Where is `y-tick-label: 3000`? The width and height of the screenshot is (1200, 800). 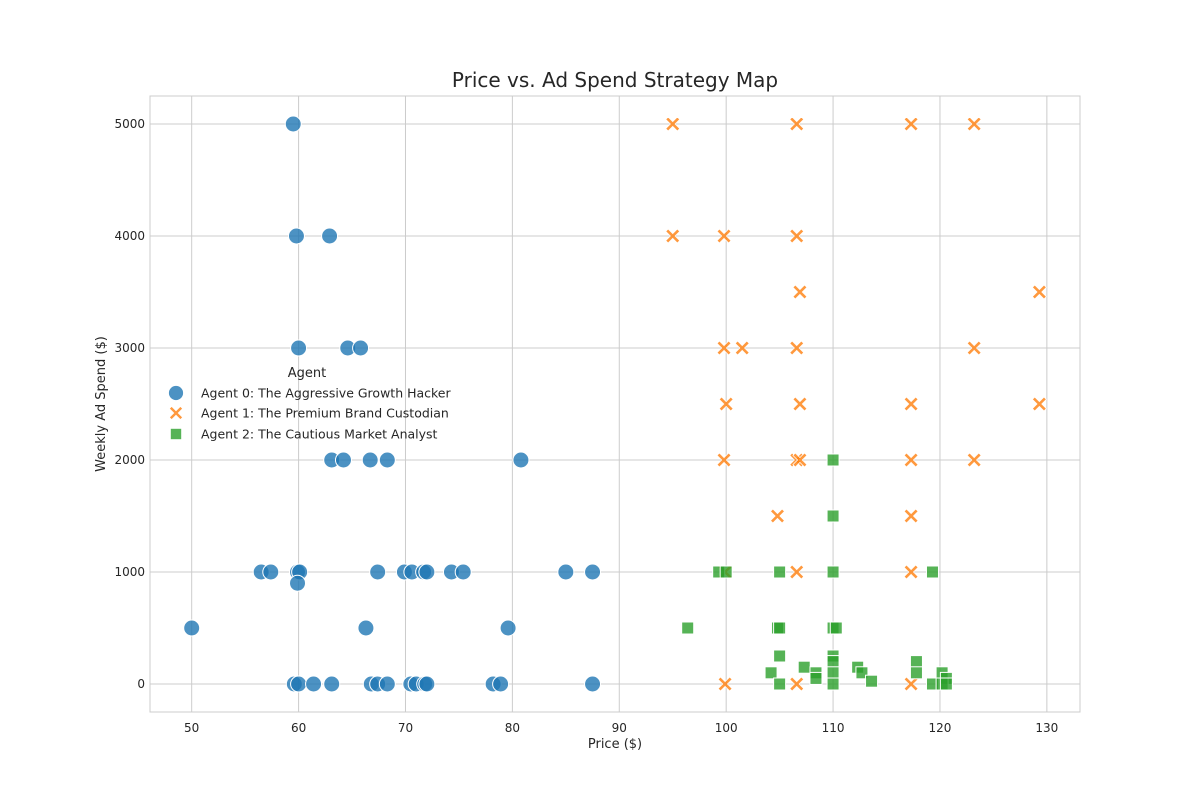
y-tick-label: 3000 is located at coordinates (129, 348).